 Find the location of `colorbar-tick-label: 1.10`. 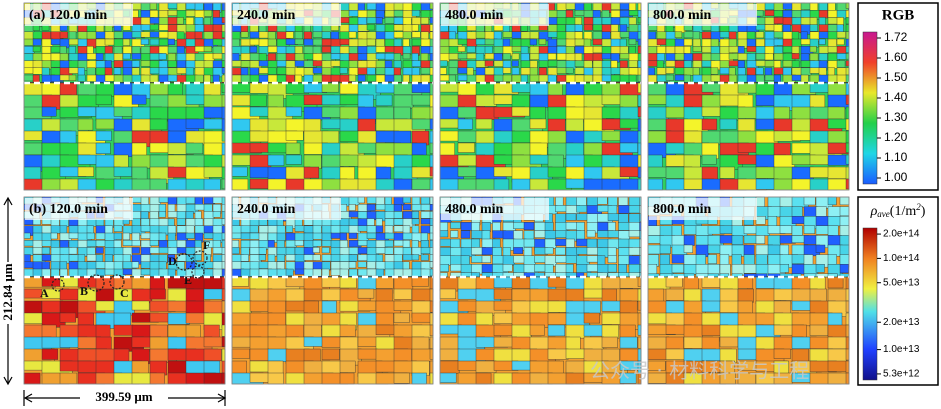

colorbar-tick-label: 1.10 is located at coordinates (896, 157).